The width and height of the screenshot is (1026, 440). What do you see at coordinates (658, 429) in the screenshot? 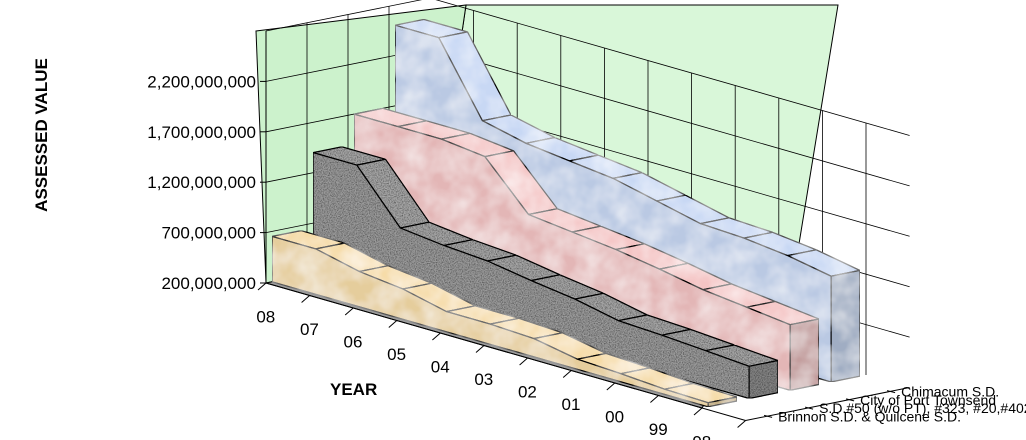
I see `x-tick-label: 99` at bounding box center [658, 429].